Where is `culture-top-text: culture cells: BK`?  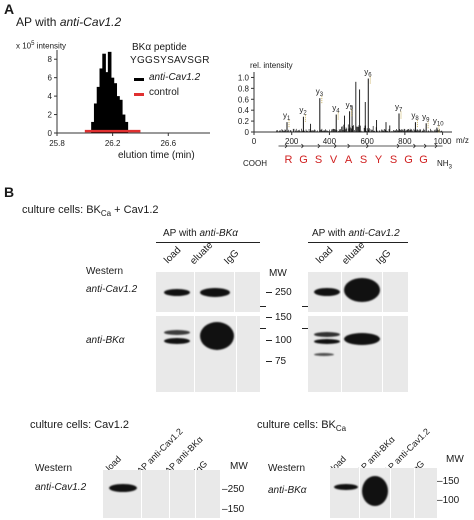 culture-top-text: culture cells: BK is located at coordinates (61, 210).